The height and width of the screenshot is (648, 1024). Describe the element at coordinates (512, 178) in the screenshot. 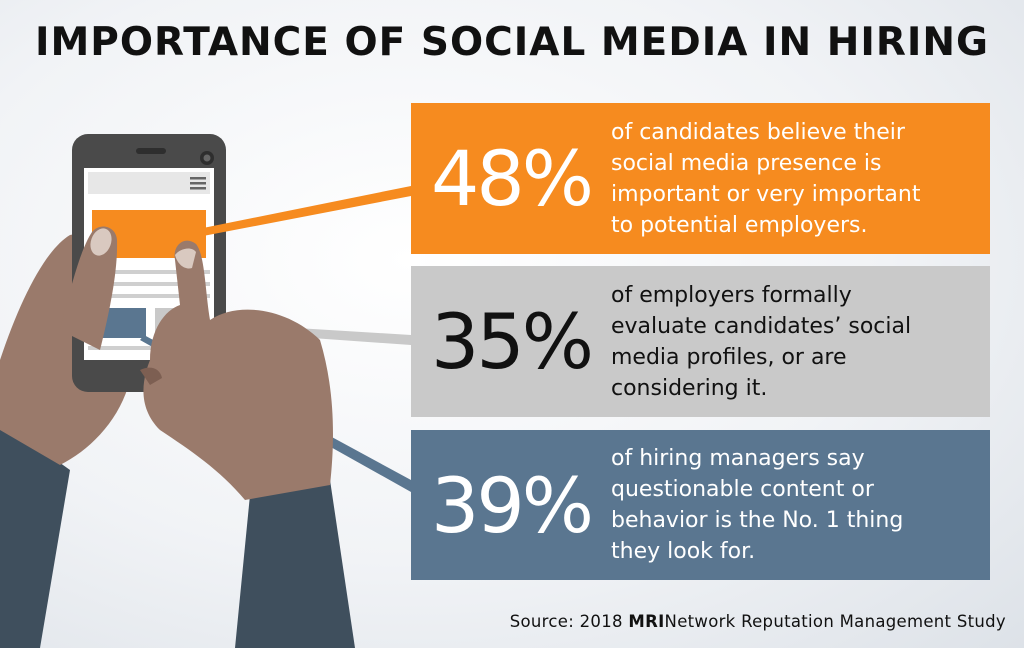

I see `stat-percent: 48%` at that location.